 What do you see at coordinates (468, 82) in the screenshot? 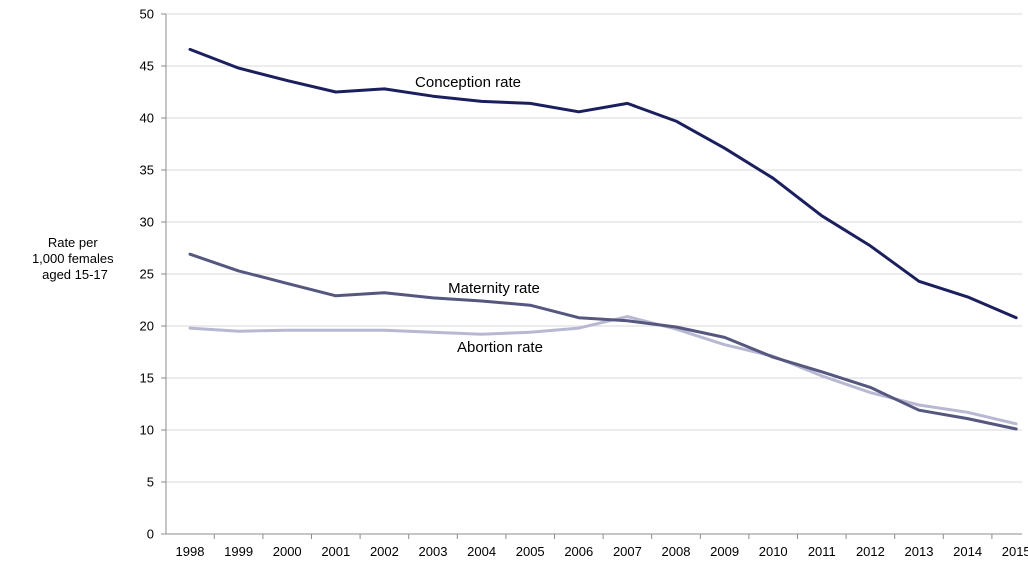
I see `series-label: Conception rate` at bounding box center [468, 82].